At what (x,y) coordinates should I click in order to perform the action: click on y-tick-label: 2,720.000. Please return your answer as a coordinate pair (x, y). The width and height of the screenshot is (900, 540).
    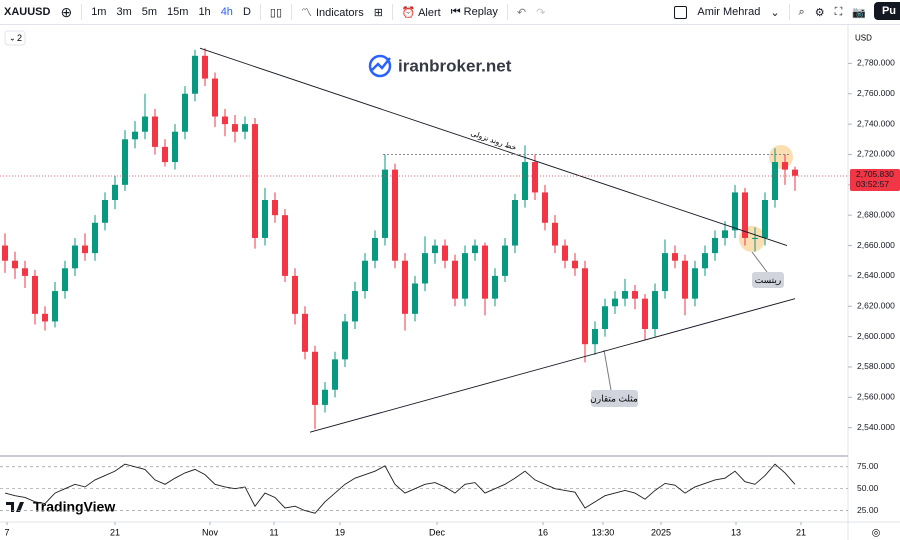
    Looking at the image, I should click on (876, 154).